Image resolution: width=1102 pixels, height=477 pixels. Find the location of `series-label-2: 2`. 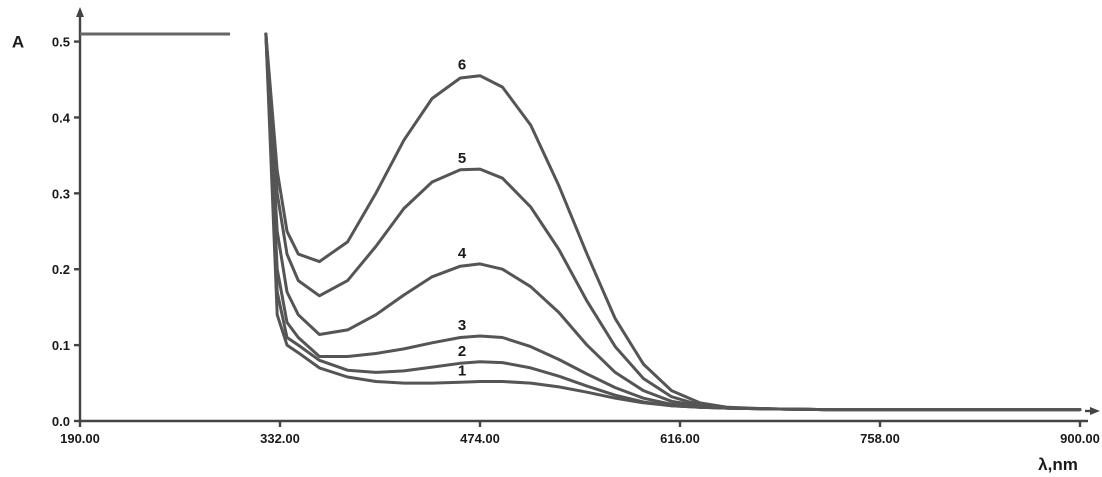

series-label-2: 2 is located at coordinates (462, 351).